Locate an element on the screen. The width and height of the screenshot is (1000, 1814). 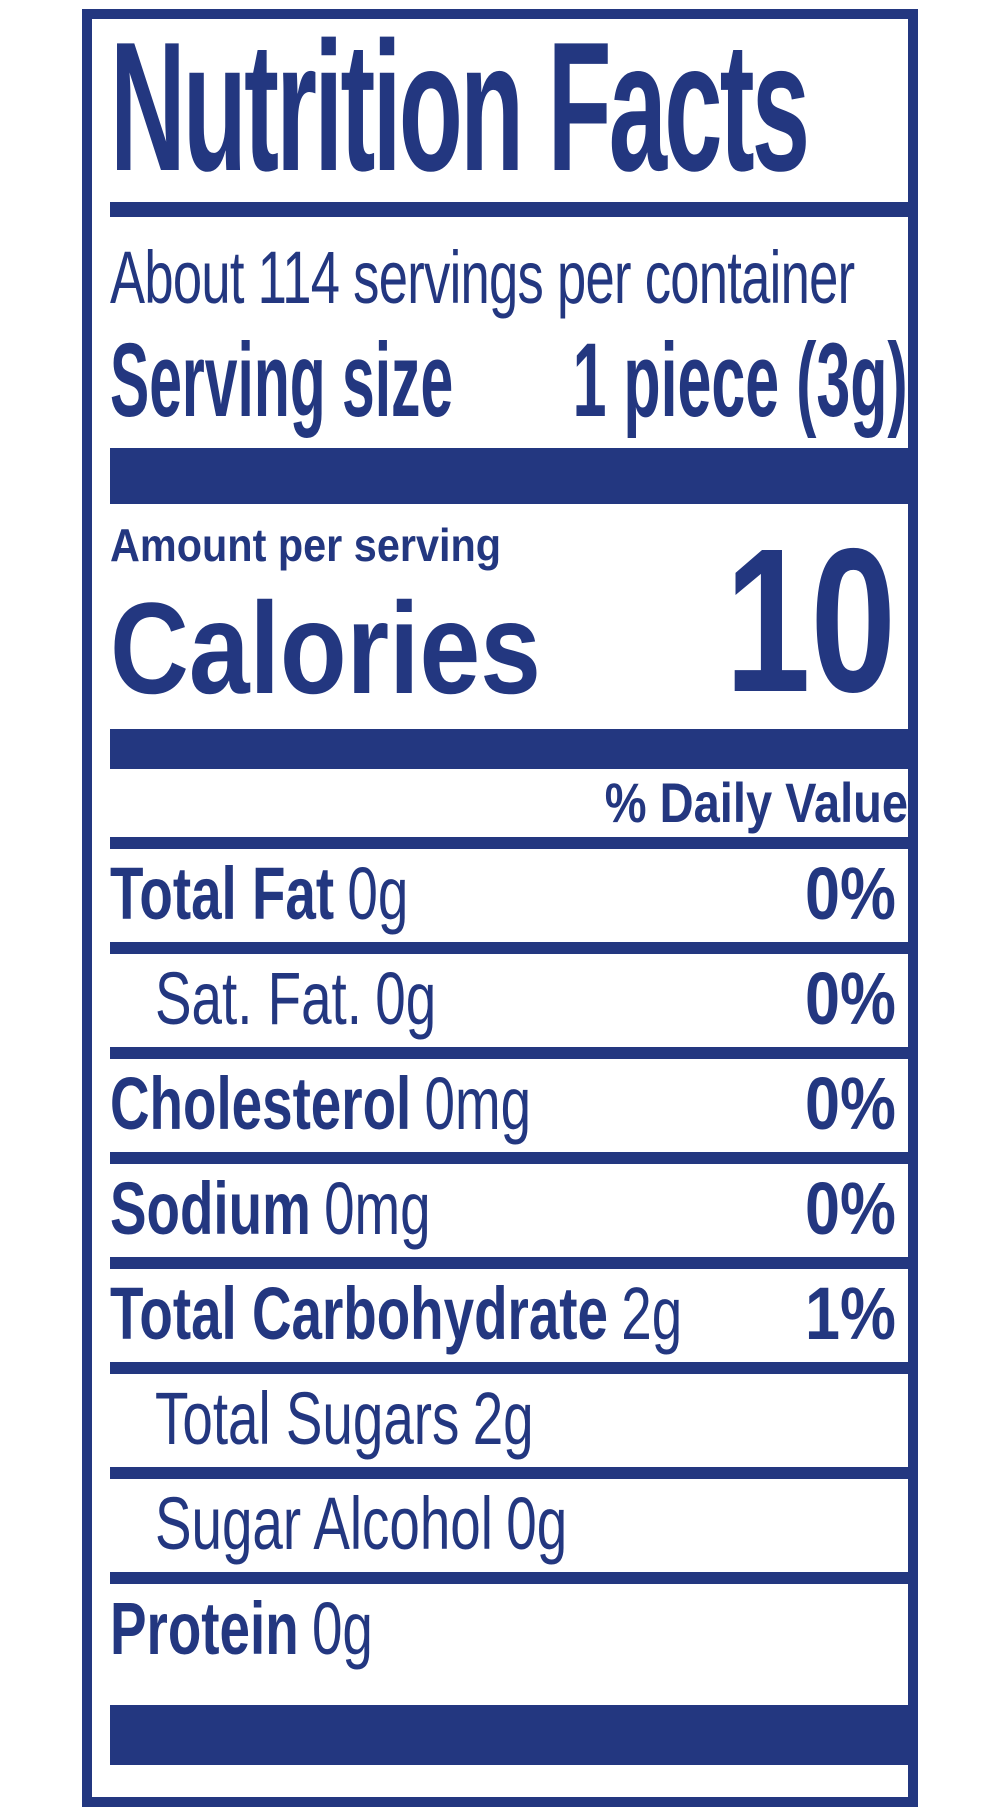
nutrient-name: Sugar Alcohol is located at coordinates (324, 1523).